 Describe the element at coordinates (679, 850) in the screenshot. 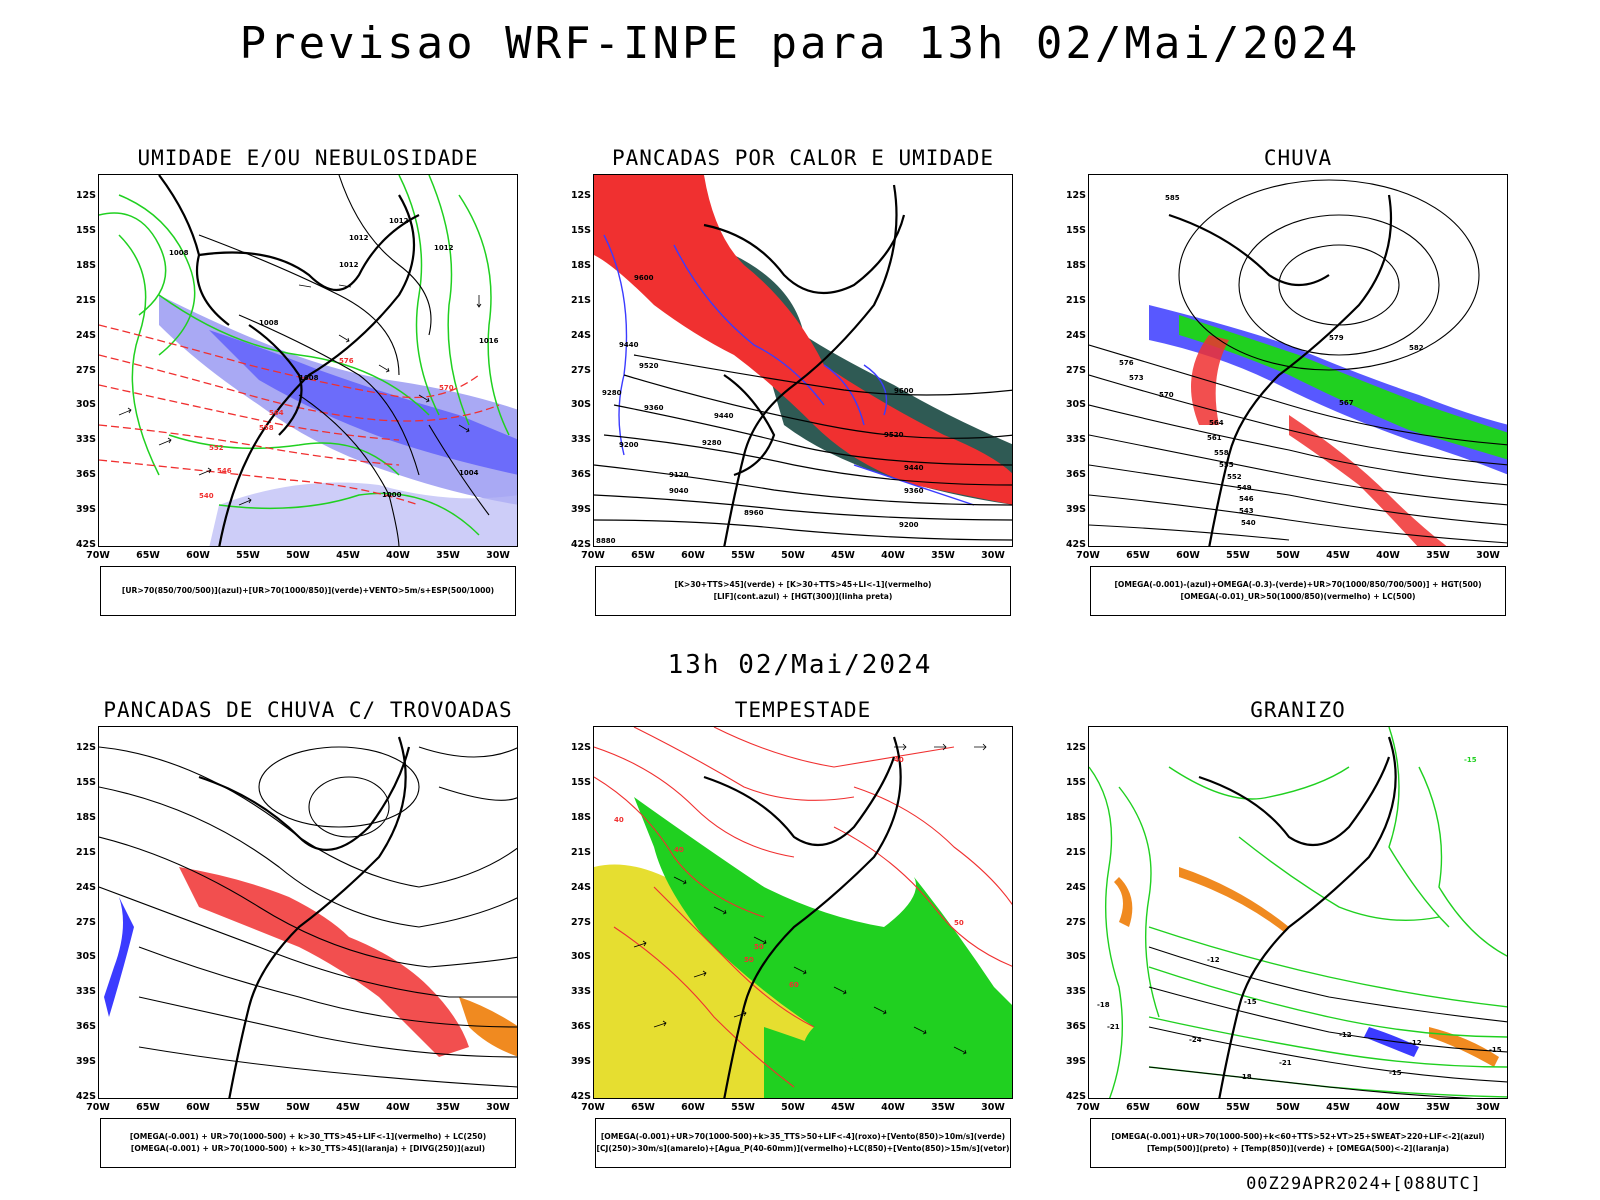

I see `contour-label: 40` at that location.